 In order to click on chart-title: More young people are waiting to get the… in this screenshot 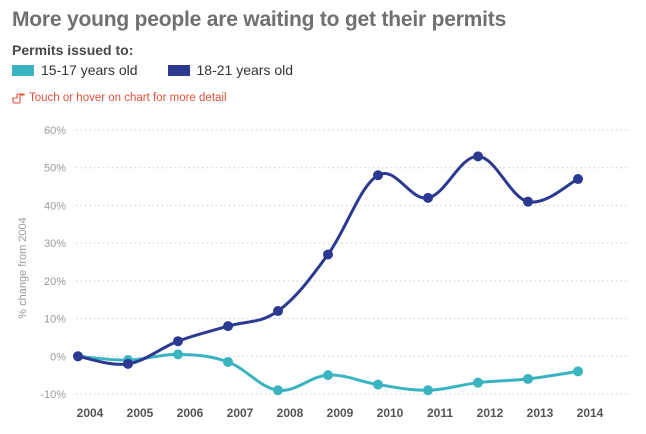, I will do `click(259, 19)`.